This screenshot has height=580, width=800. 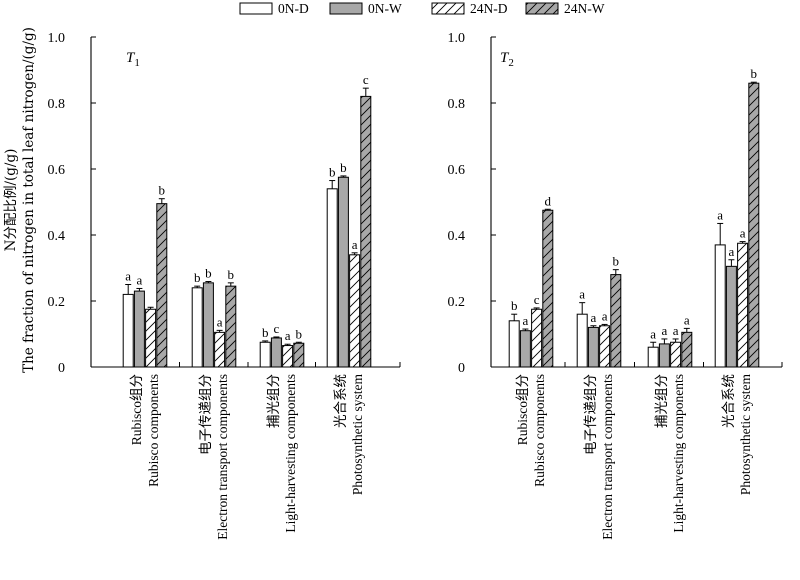 What do you see at coordinates (539, 430) in the screenshot?
I see `category-label-en: Rubisco components` at bounding box center [539, 430].